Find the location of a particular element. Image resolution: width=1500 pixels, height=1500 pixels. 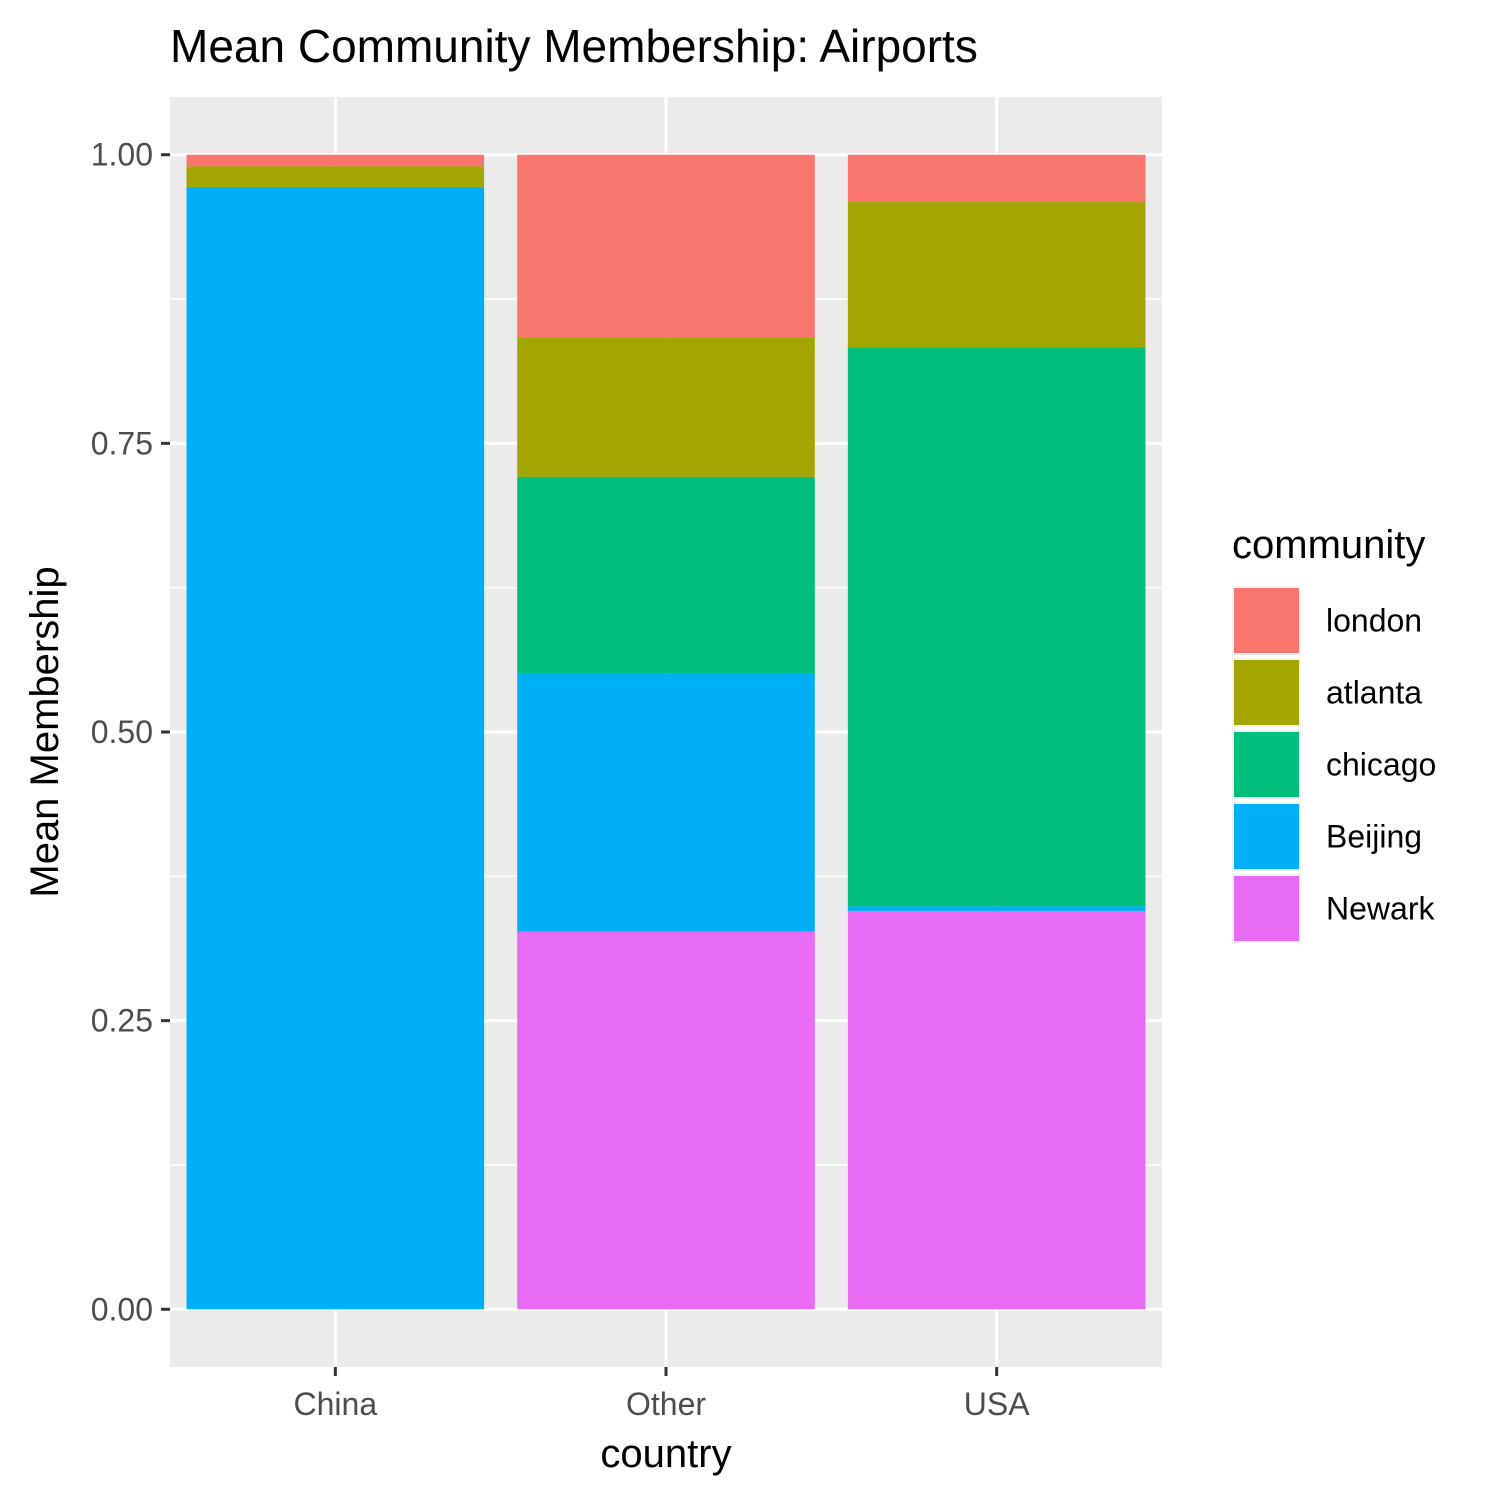

bar-segment-other-atlanta is located at coordinates (666, 407).